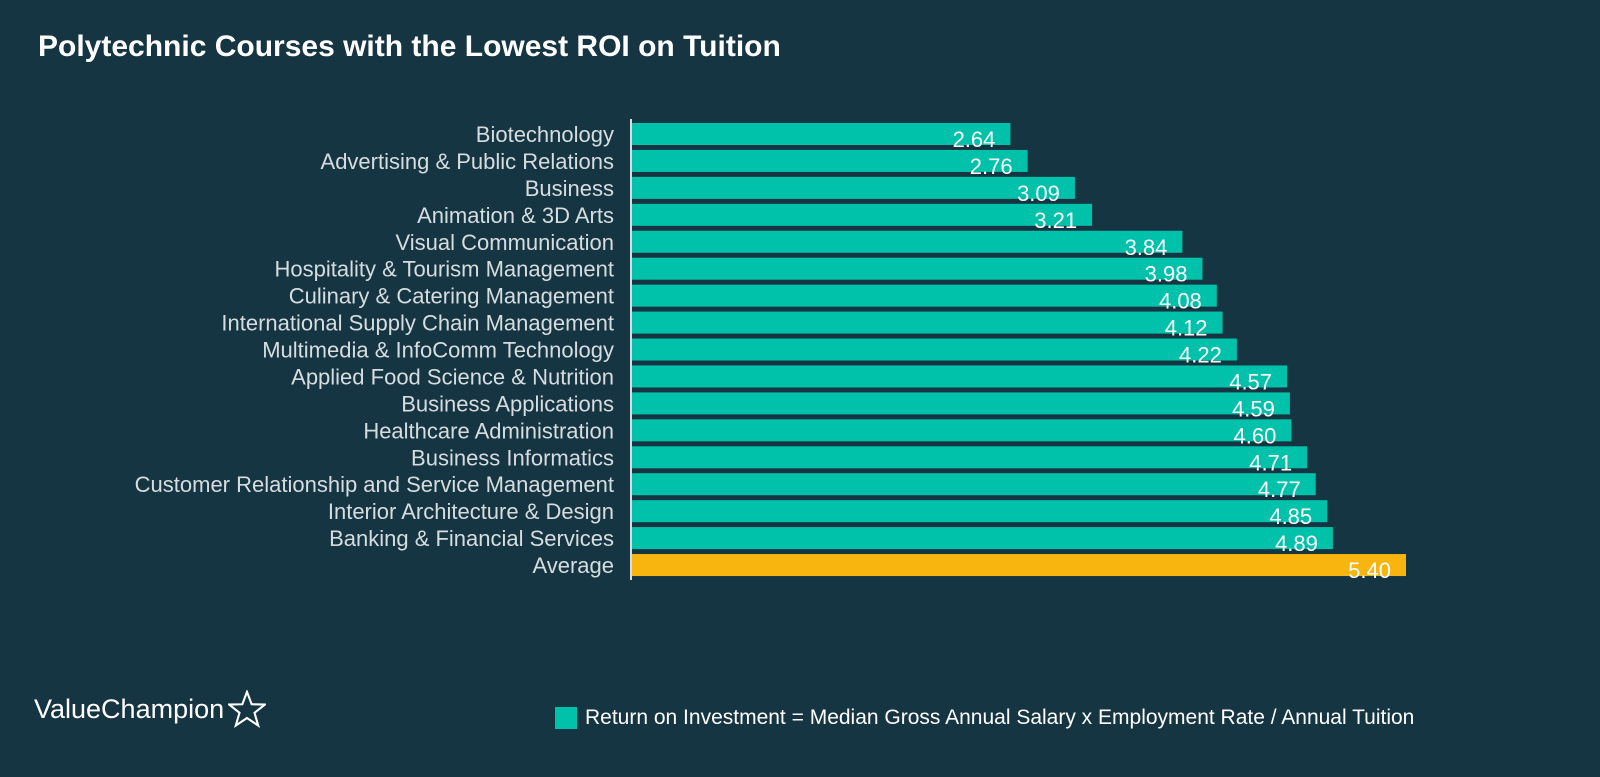 Image resolution: width=1600 pixels, height=777 pixels. Describe the element at coordinates (1055, 220) in the screenshot. I see `value-label: 3.21` at that location.